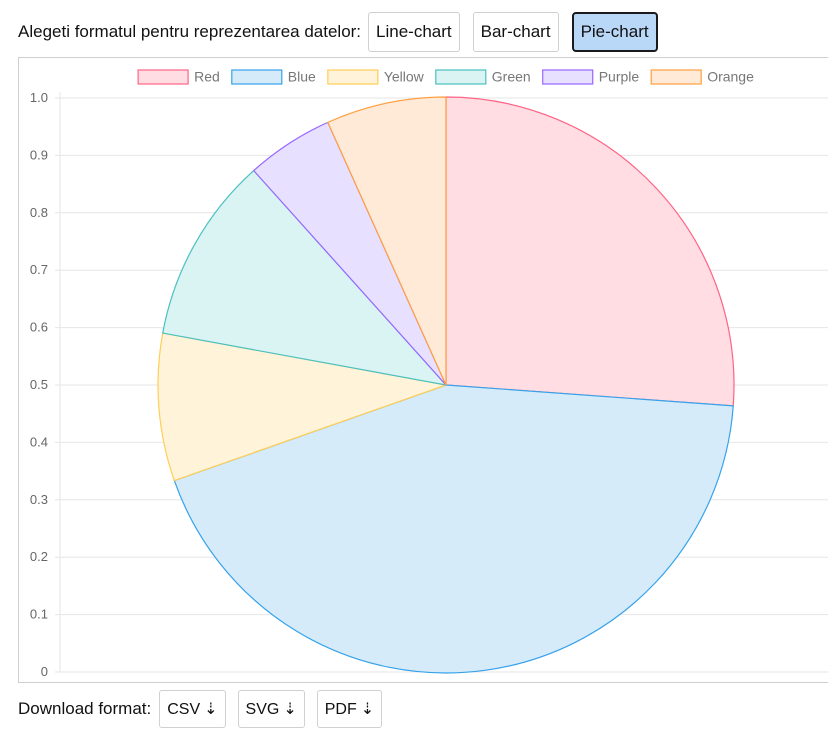  I want to click on legend-swatch-purple, so click(568, 77).